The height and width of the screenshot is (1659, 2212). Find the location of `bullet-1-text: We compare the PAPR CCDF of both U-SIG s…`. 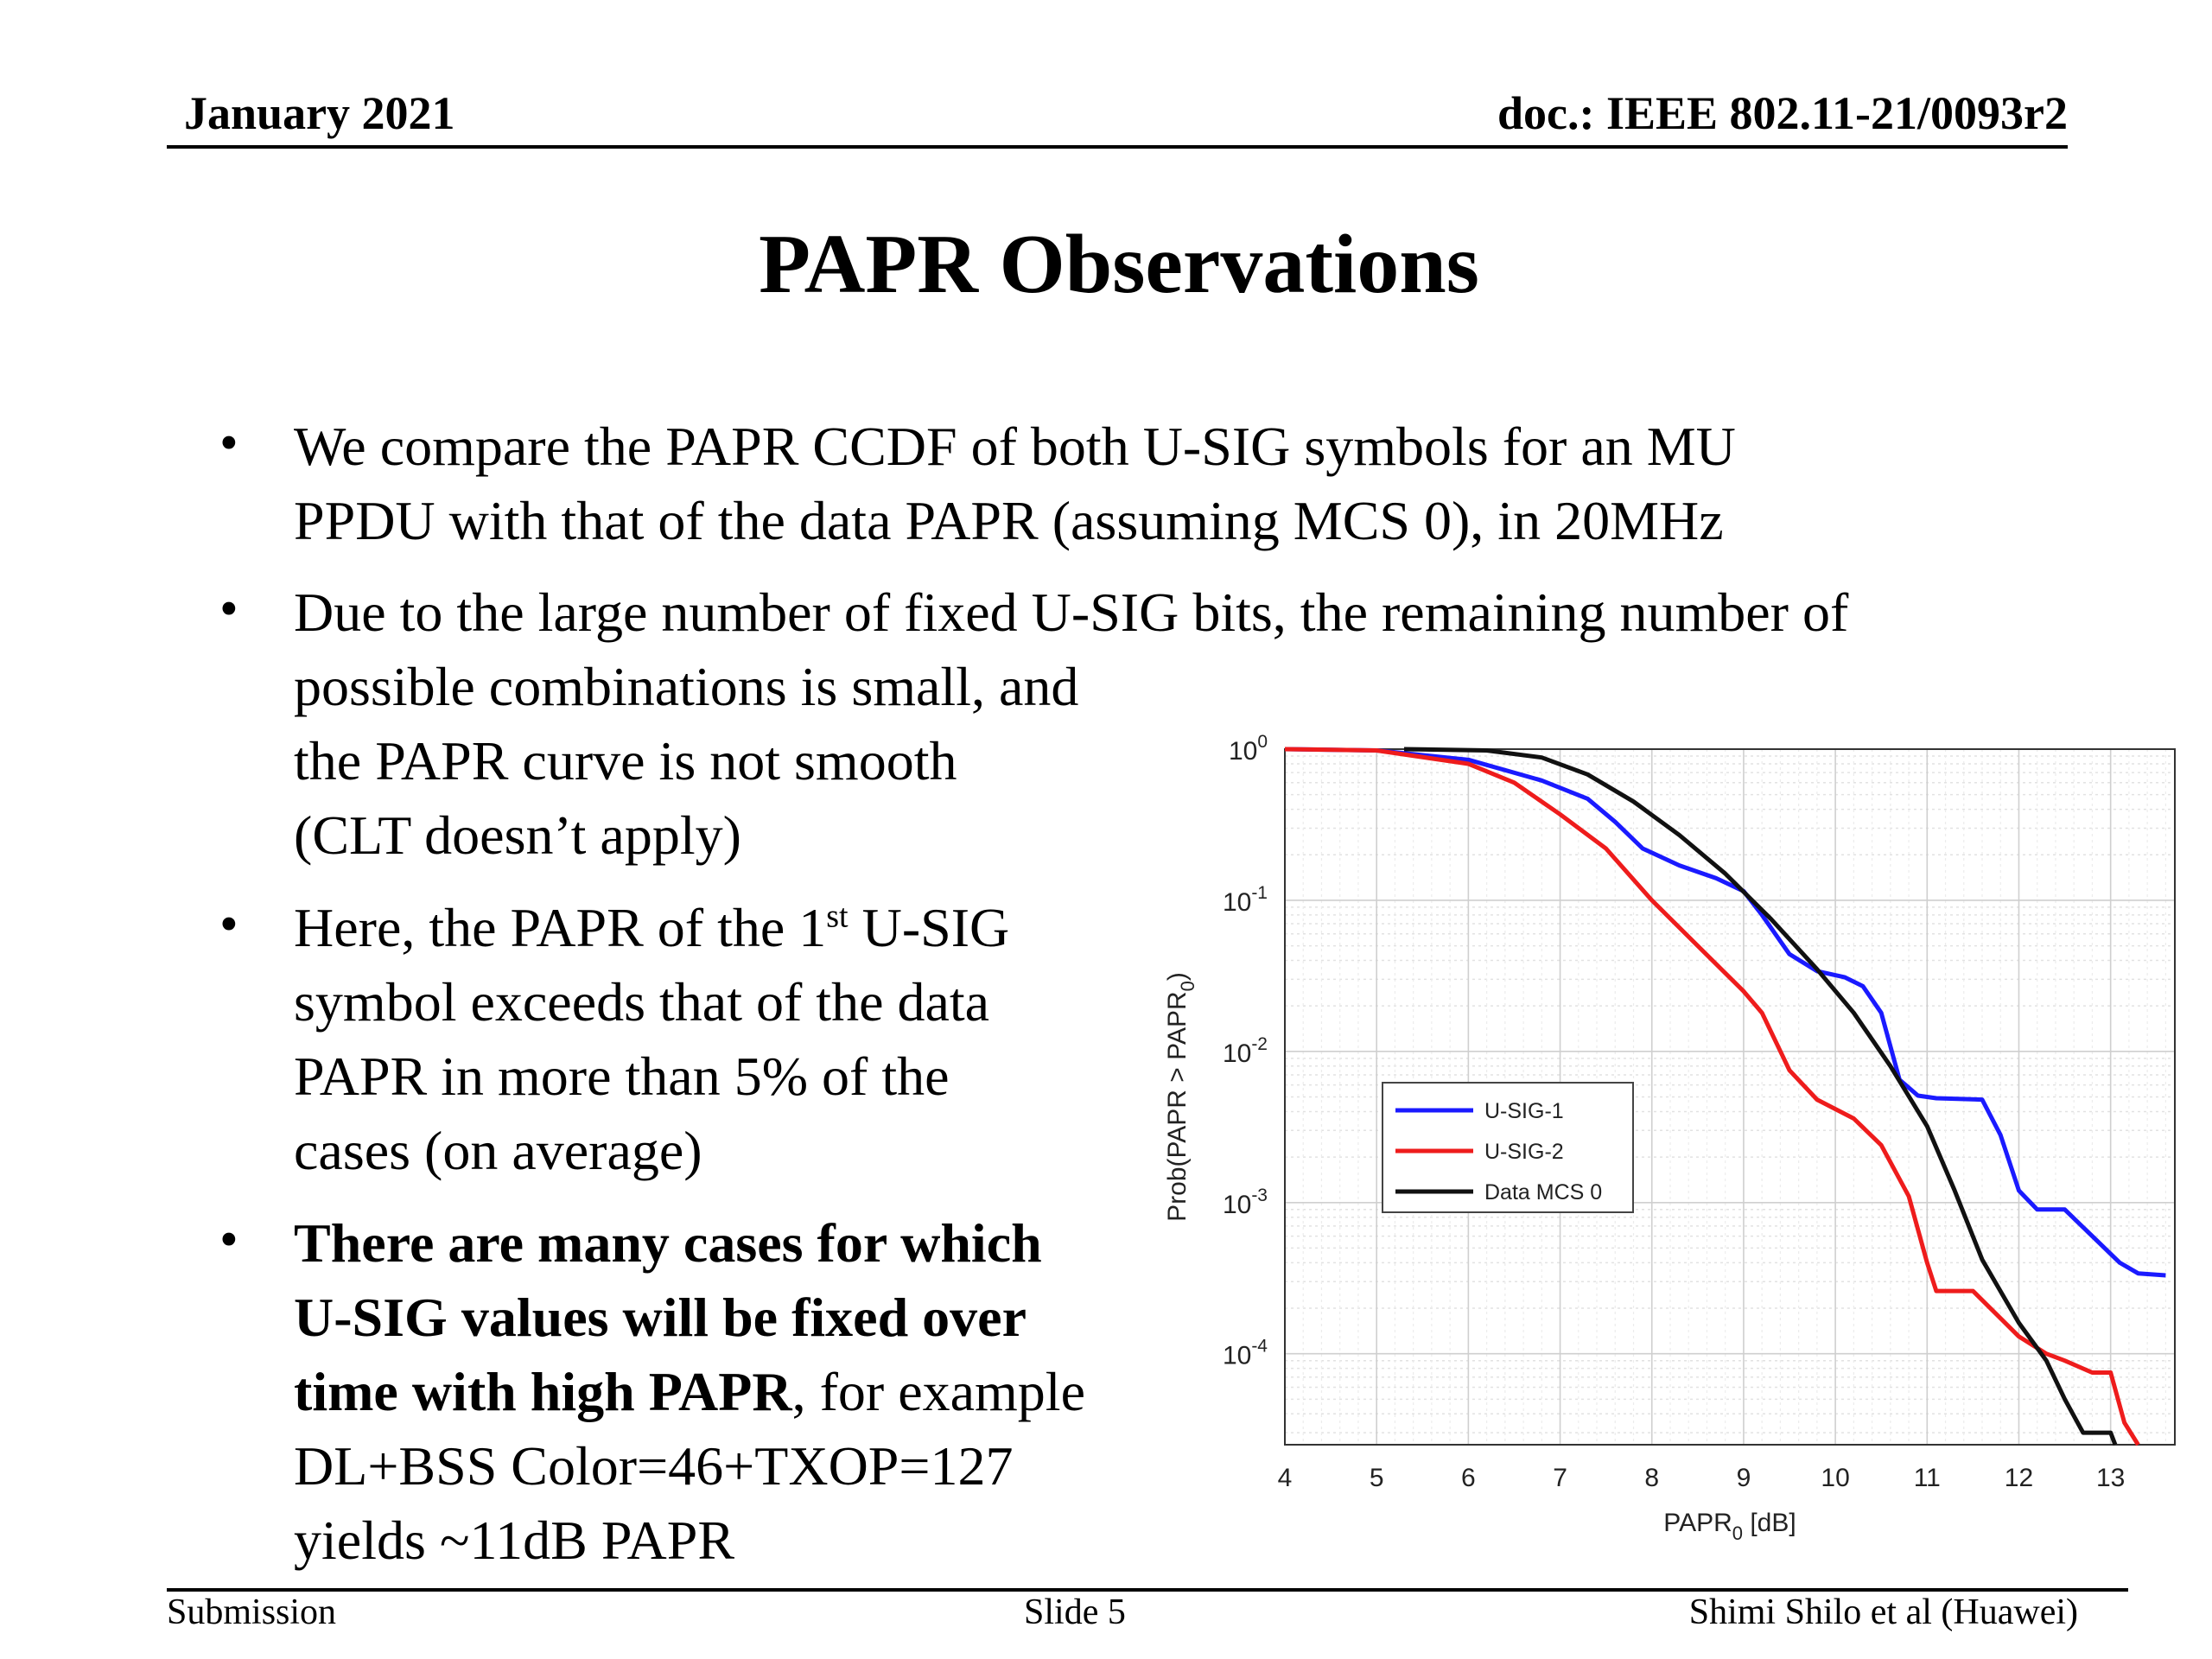

bullet-1-text: We compare the PAPR CCDF of both U-SIG s… is located at coordinates (1015, 484).